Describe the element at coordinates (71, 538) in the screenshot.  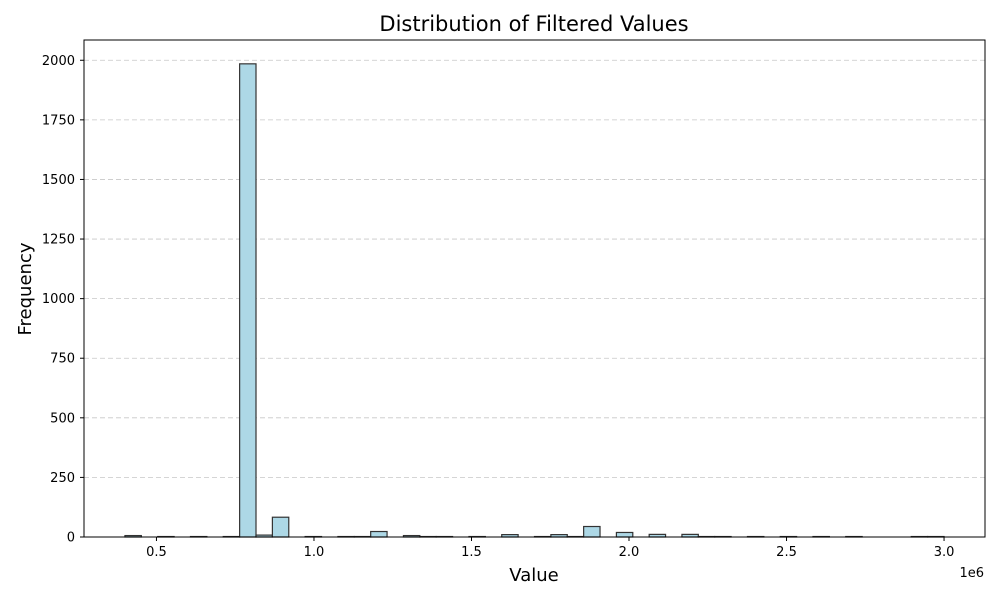
I see `y-tick-label: 0` at that location.